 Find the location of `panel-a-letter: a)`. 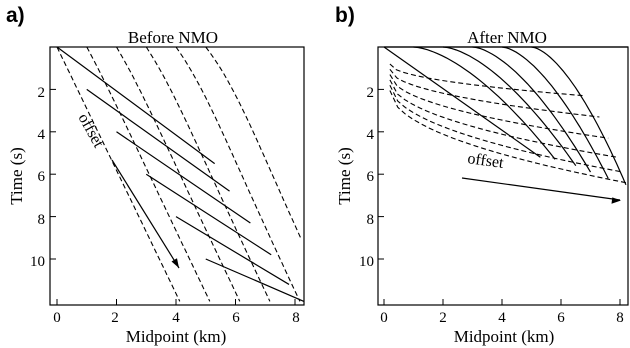

panel-a-letter: a) is located at coordinates (15, 15).